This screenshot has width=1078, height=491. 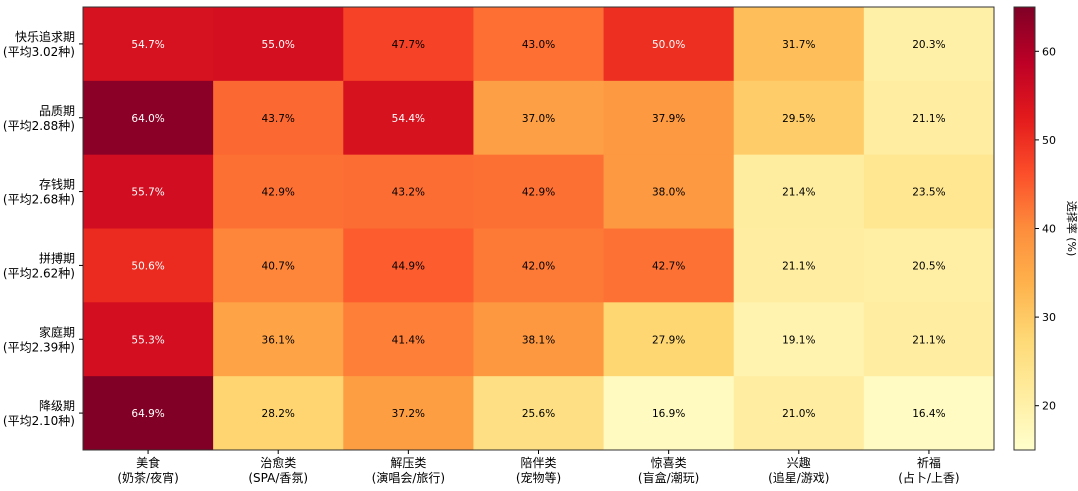 I want to click on cell-value-label: 27.9%, so click(x=668, y=340).